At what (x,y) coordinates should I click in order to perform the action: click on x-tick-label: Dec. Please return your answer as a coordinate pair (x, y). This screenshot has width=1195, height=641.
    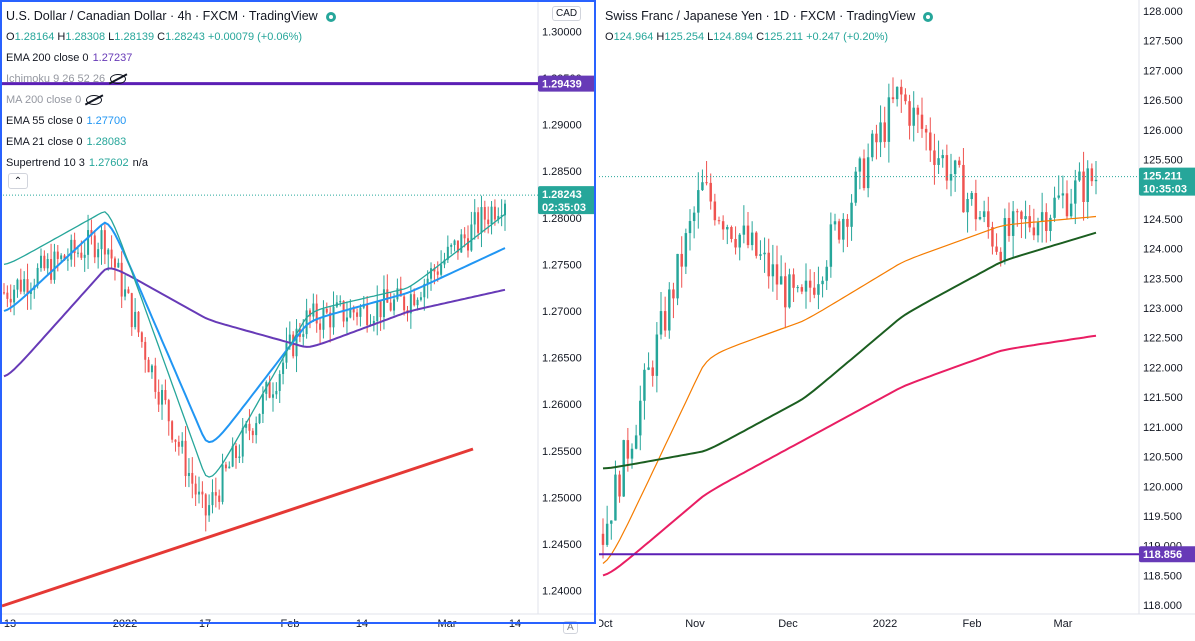
    Looking at the image, I should click on (788, 624).